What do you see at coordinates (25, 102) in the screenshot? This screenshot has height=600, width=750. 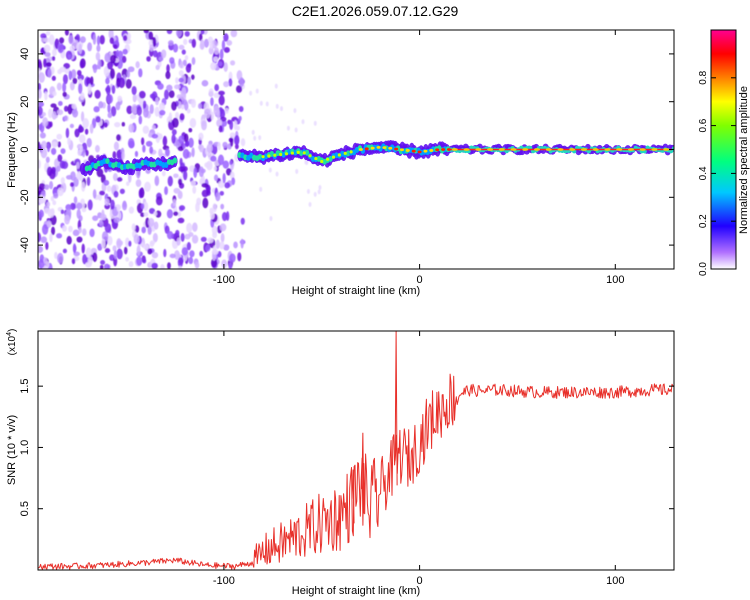 I see `spectrogram-y-tick-label: 20` at bounding box center [25, 102].